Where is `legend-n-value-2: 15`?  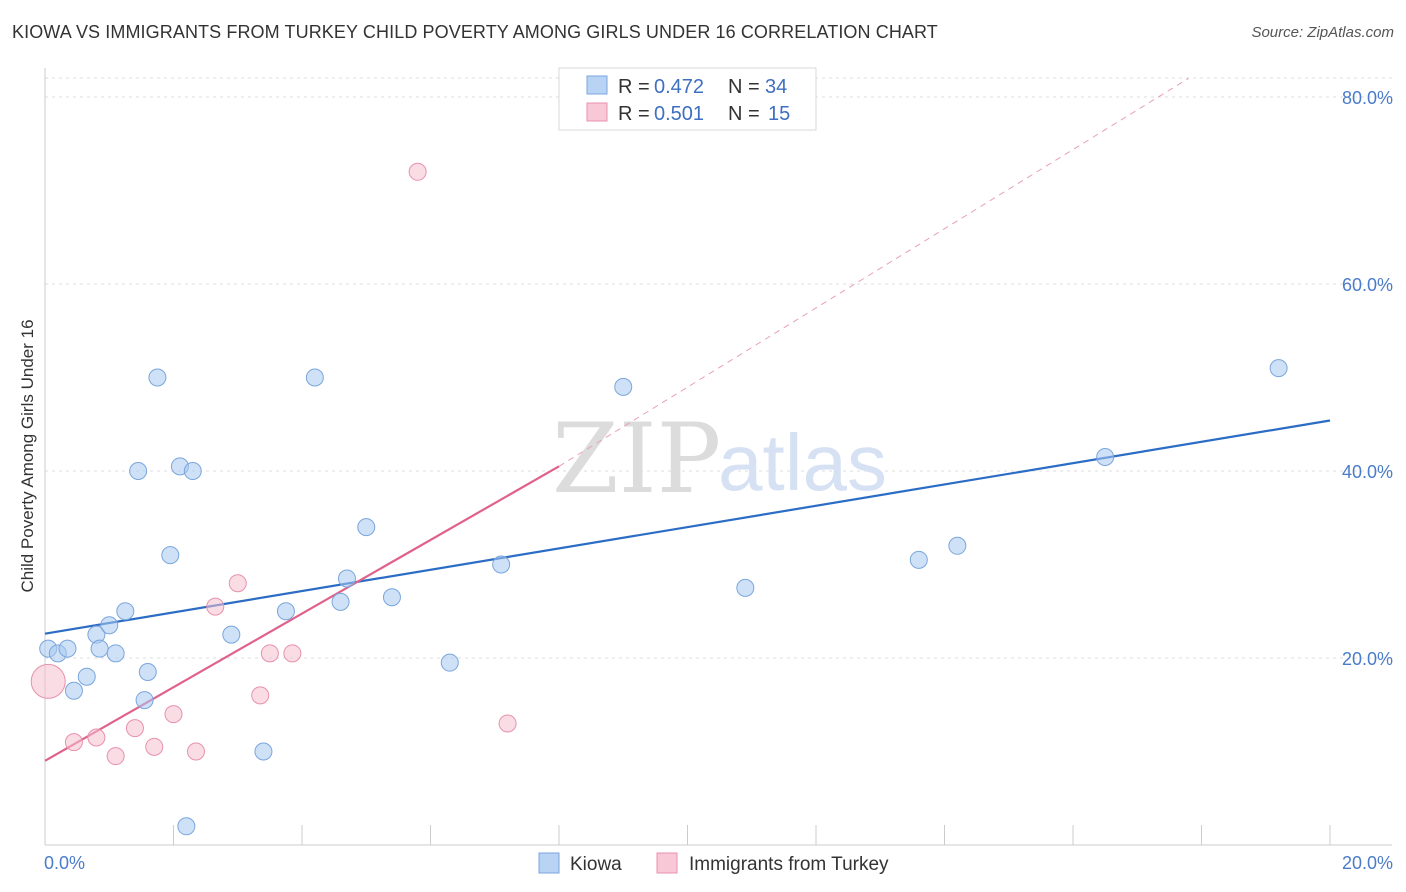 legend-n-value-2: 15 is located at coordinates (779, 114).